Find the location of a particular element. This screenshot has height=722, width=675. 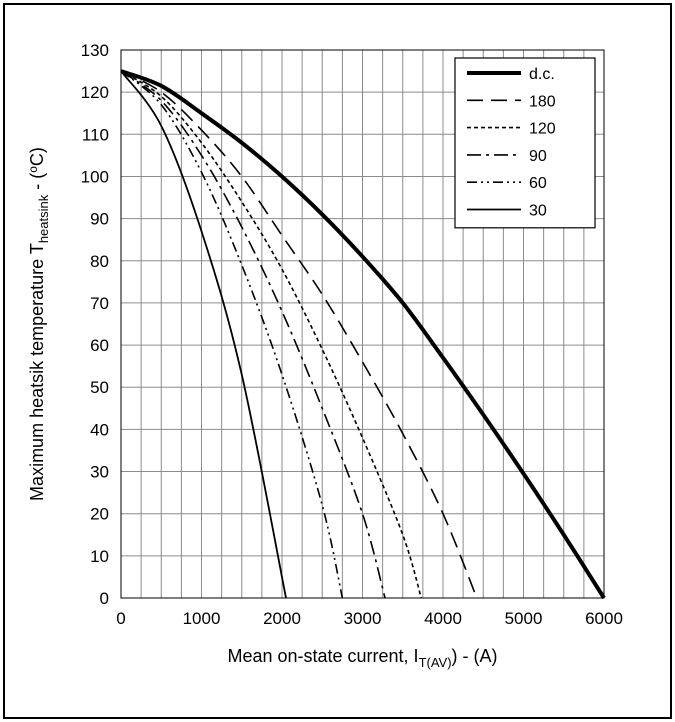

y-tick-label: 80 is located at coordinates (99, 261).